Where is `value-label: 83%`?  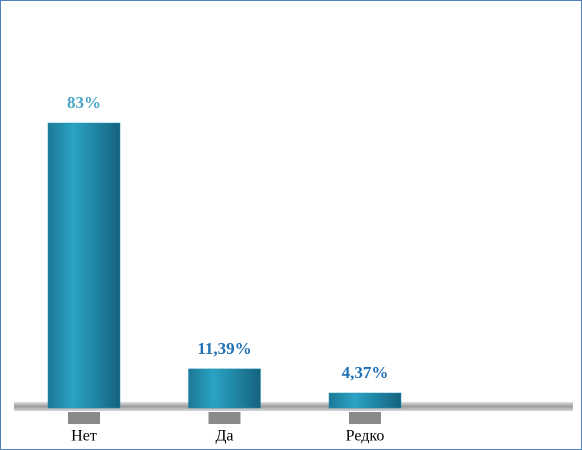
value-label: 83% is located at coordinates (84, 102).